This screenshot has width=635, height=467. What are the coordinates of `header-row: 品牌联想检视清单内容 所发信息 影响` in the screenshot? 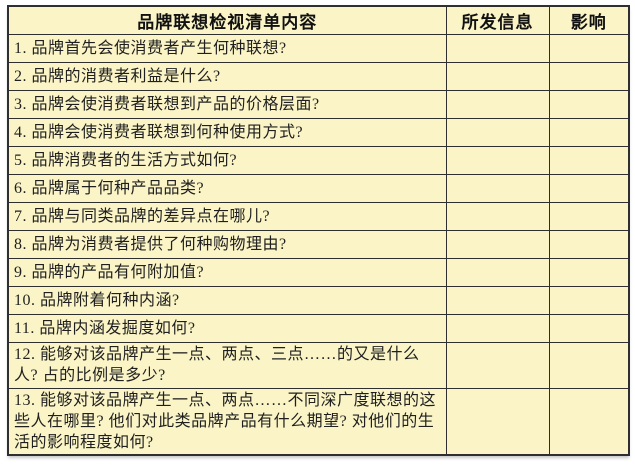 It's located at (318, 20).